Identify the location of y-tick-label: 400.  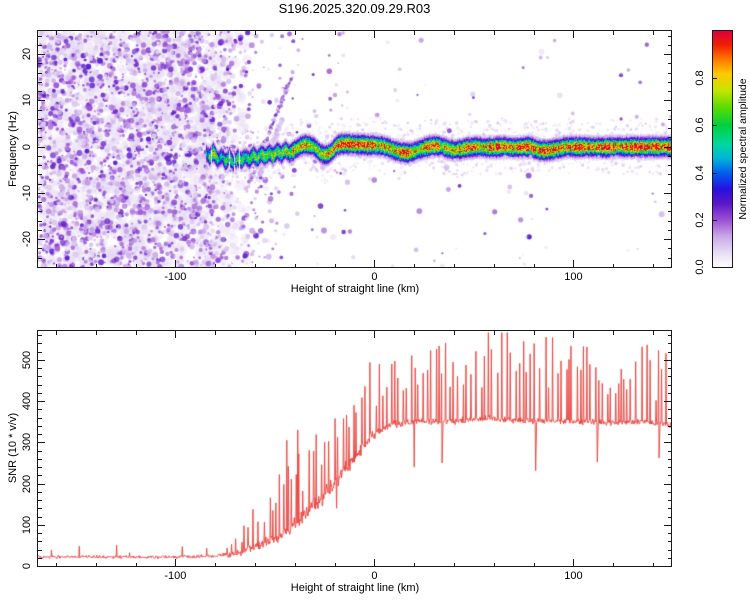
(27, 401).